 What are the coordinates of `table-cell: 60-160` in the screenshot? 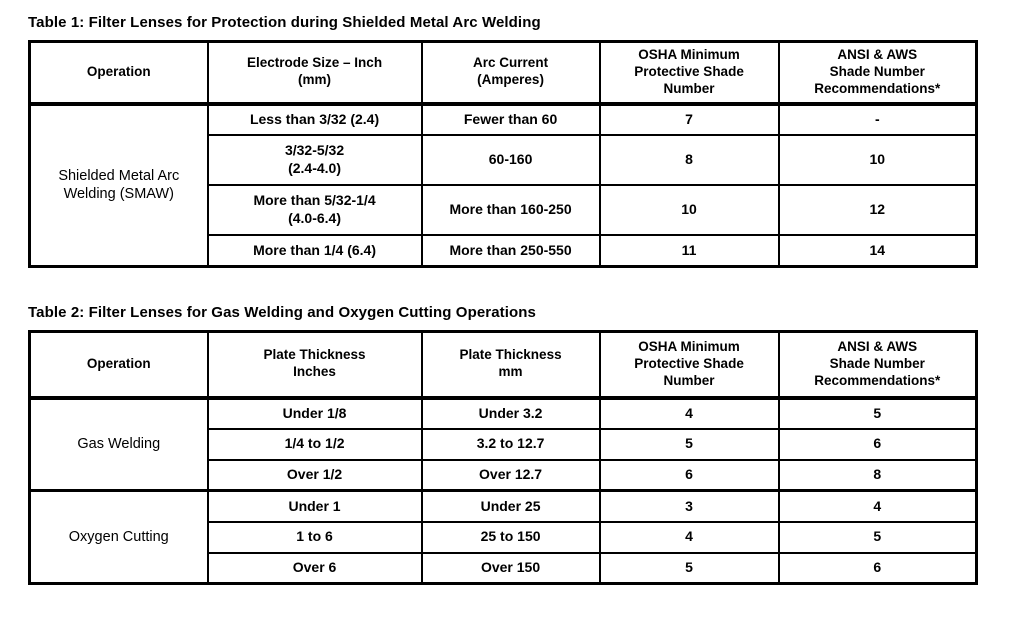 It's located at (510, 159).